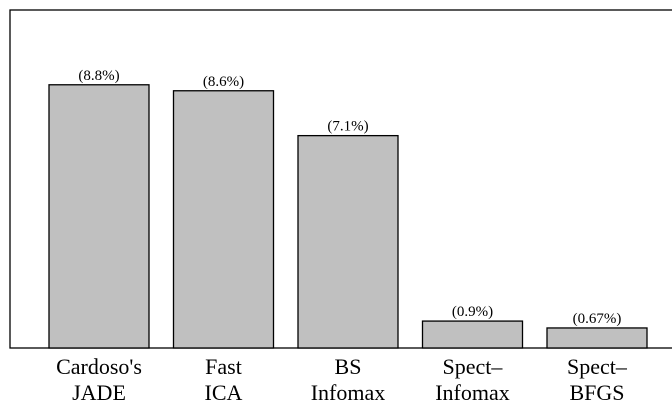 Image resolution: width=672 pixels, height=410 pixels. Describe the element at coordinates (472, 312) in the screenshot. I see `data-label-3: (0.9%)` at that location.